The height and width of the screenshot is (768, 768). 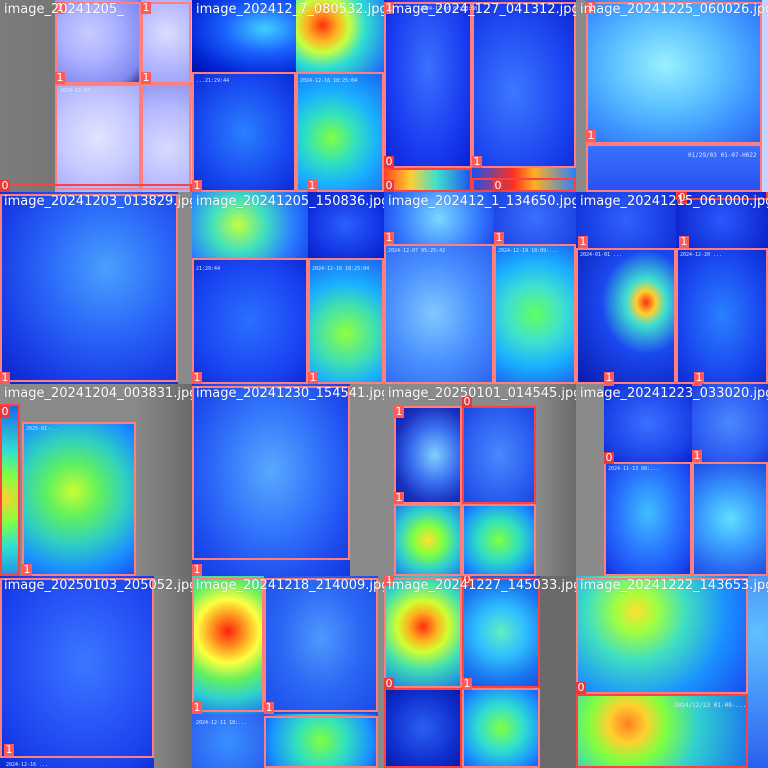 What do you see at coordinates (722, 155) in the screenshot?
I see `timestamp: 01/29/03 01-07-H022` at bounding box center [722, 155].